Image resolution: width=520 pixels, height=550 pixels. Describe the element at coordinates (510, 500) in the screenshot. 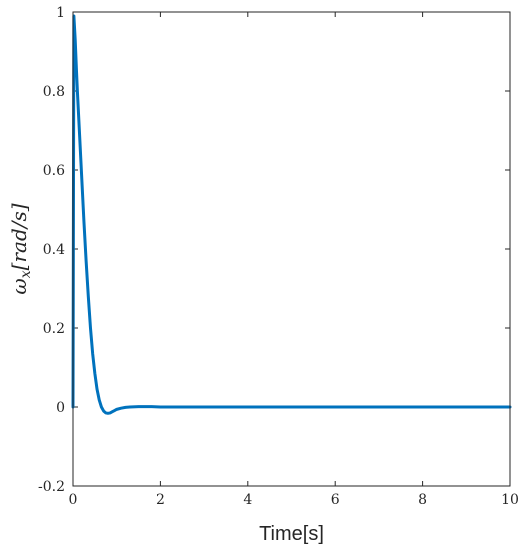

I see `x-tick-label: 10` at that location.